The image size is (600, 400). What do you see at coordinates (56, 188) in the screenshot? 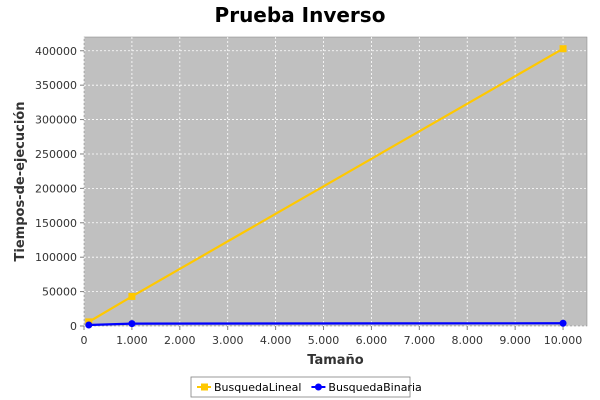
I see `y-tick-label: 200000` at bounding box center [56, 188].